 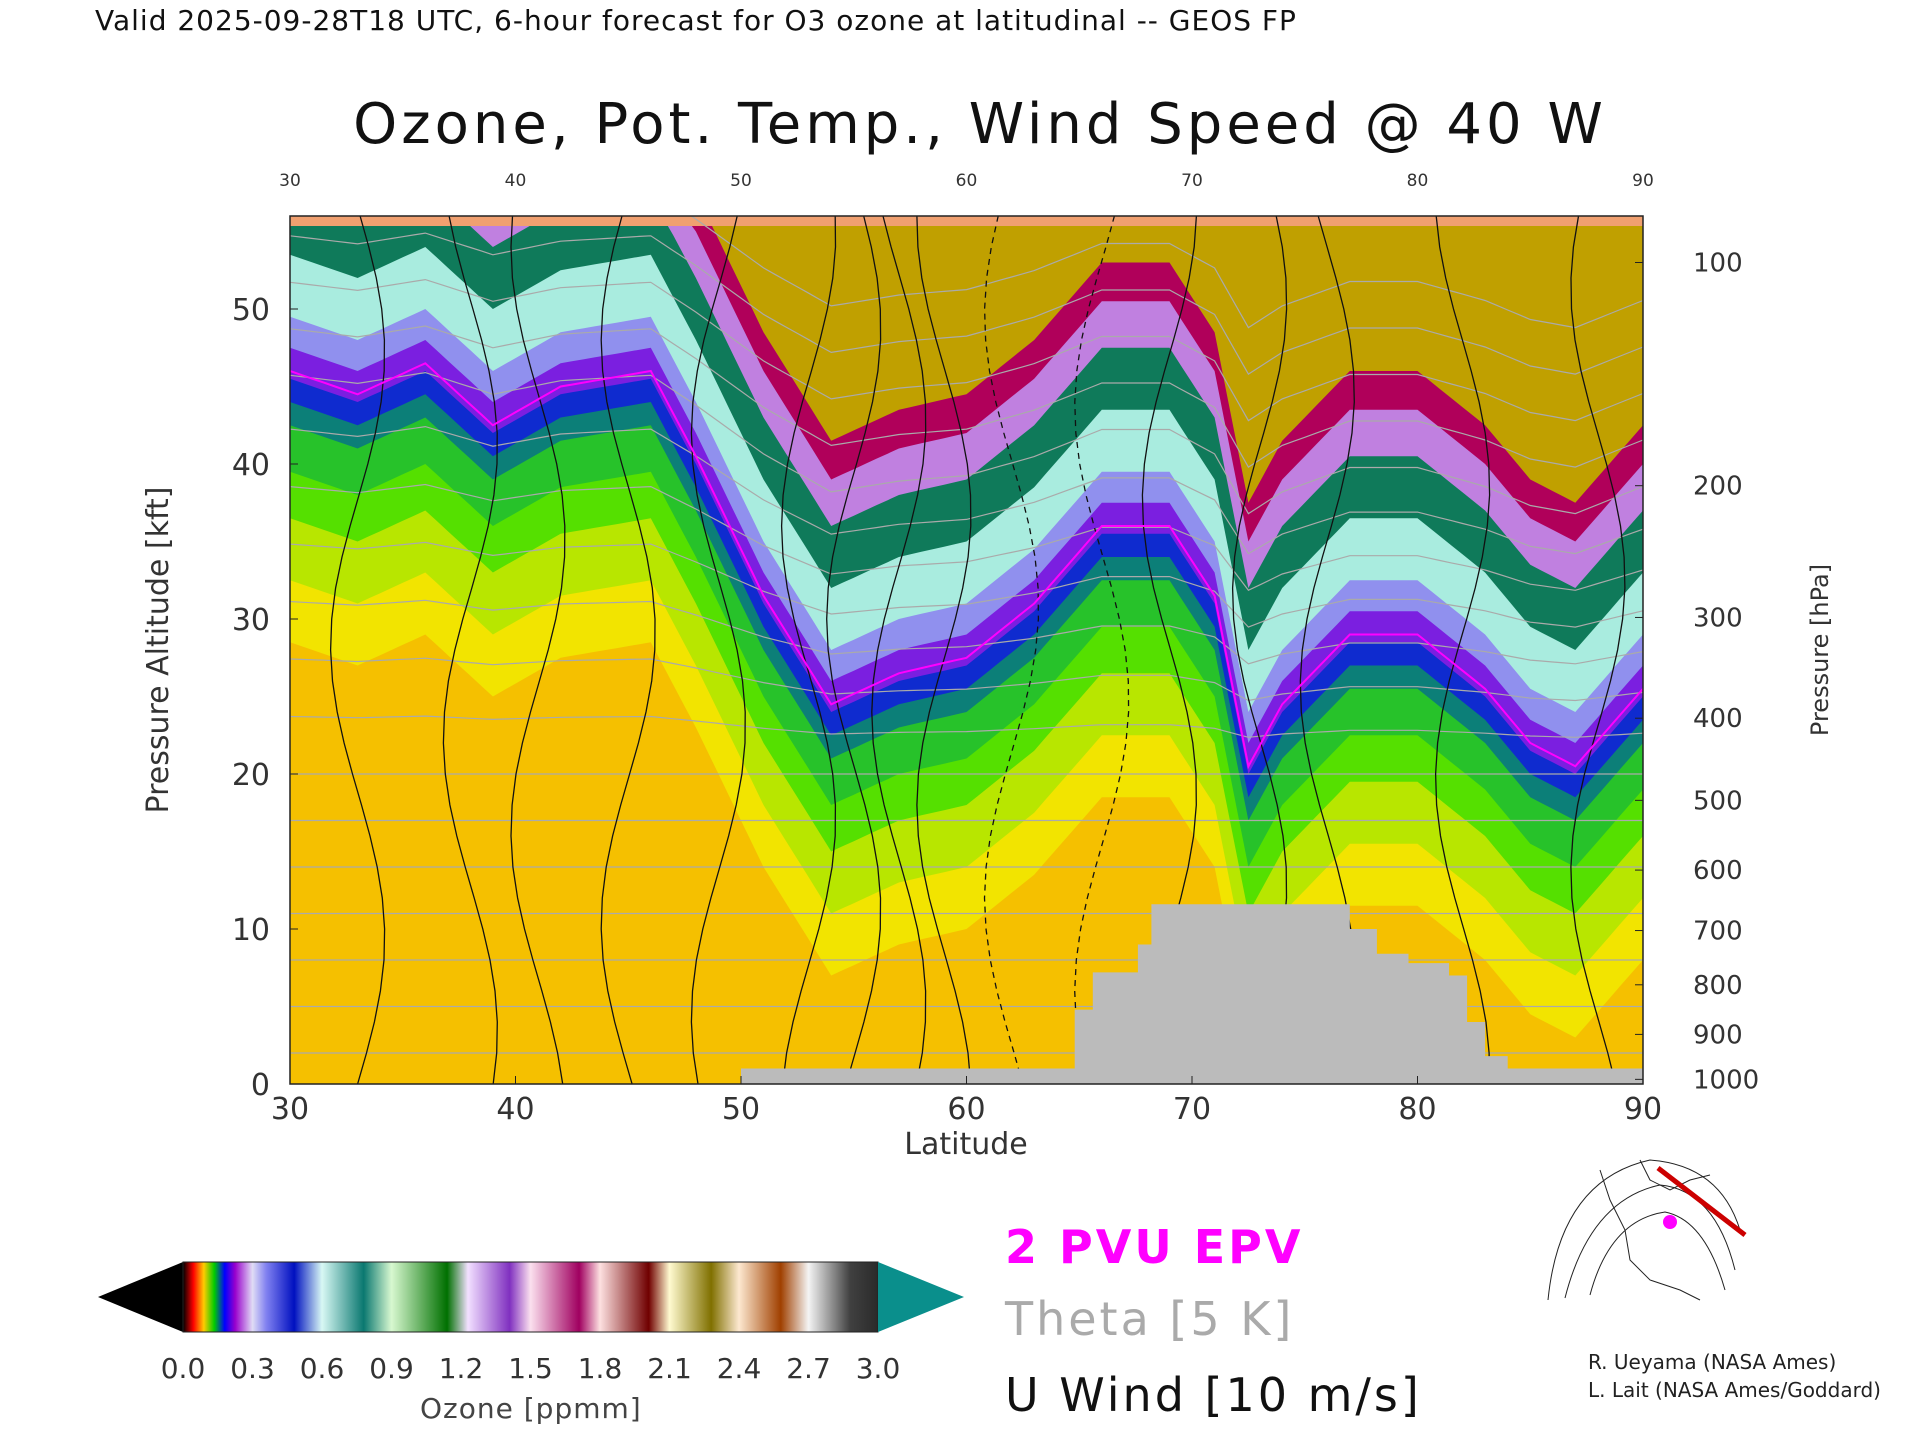 What do you see at coordinates (1718, 801) in the screenshot?
I see `pressure-tick-label: 500` at bounding box center [1718, 801].